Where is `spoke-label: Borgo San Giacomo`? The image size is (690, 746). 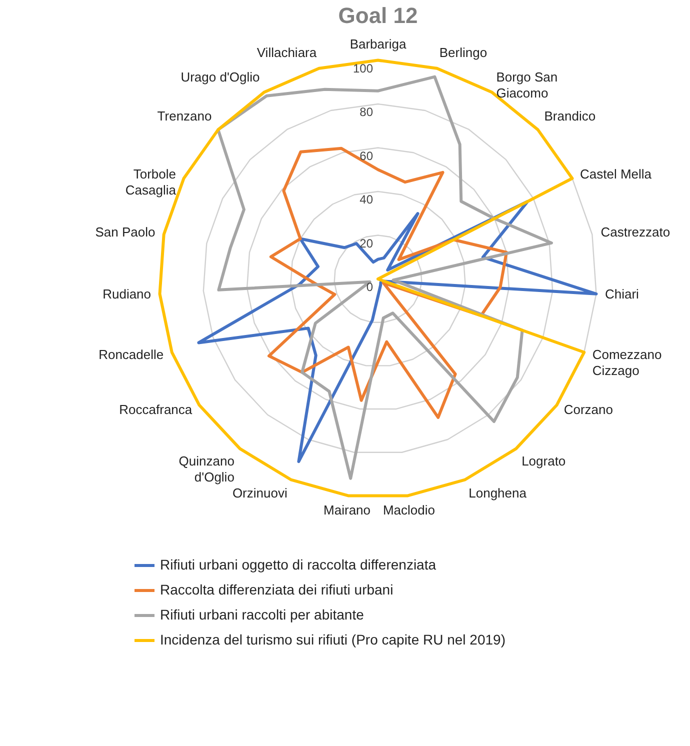
spoke-label: Borgo San Giacomo is located at coordinates (527, 85).